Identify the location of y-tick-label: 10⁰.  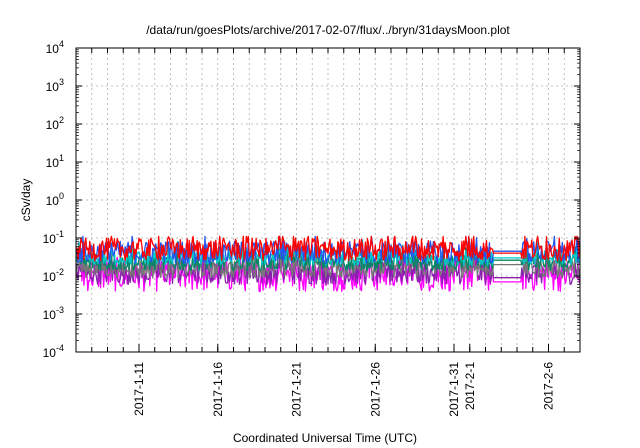
(55, 199).